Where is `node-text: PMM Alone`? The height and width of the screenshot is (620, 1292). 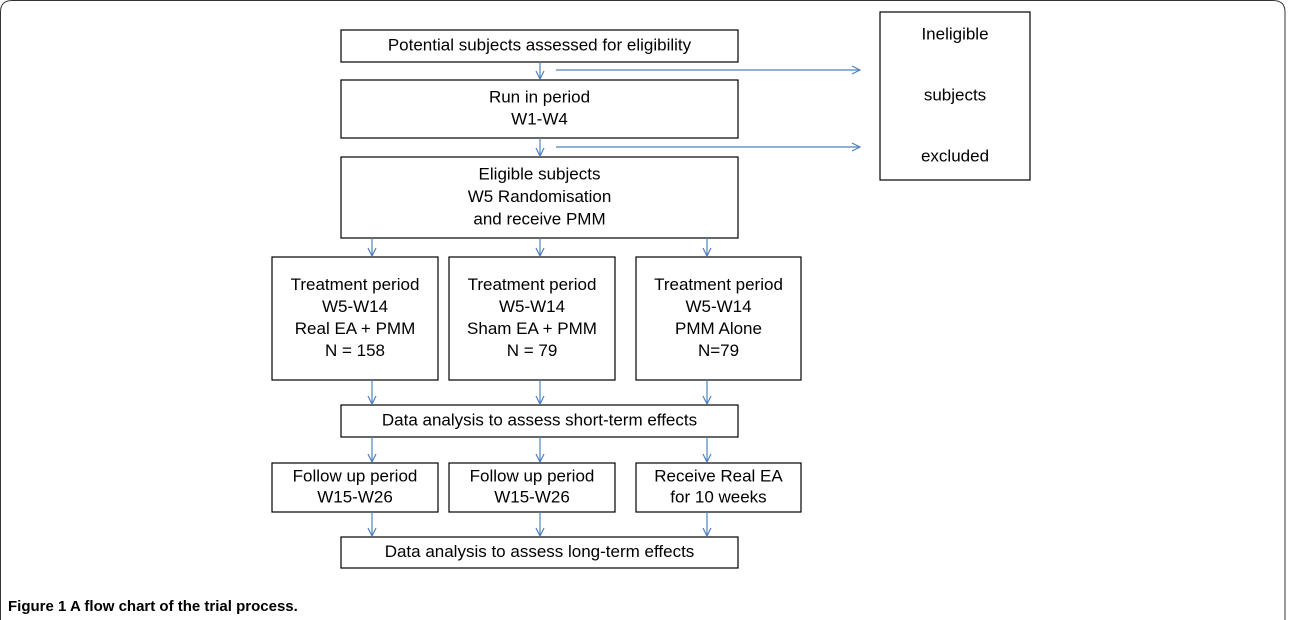
node-text: PMM Alone is located at coordinates (718, 328).